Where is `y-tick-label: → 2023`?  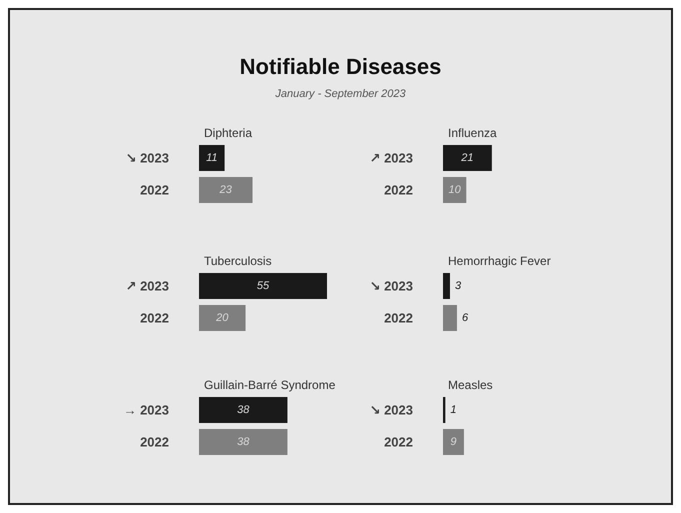 y-tick-label: → 2023 is located at coordinates (146, 410).